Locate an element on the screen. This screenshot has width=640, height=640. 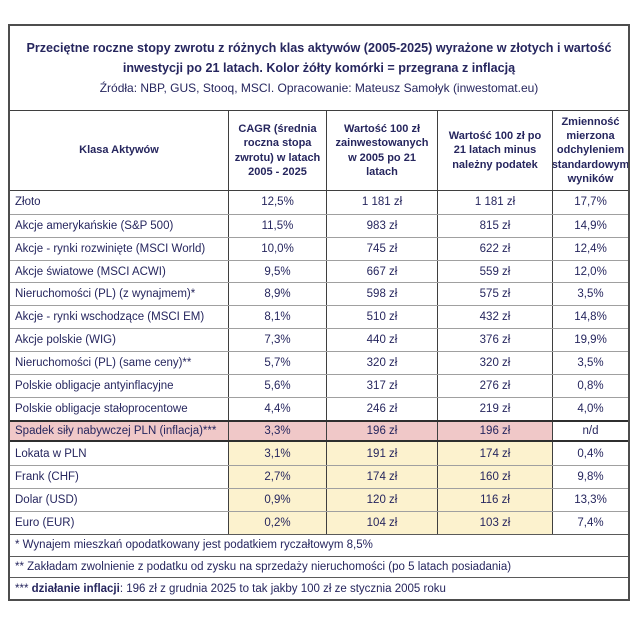
cell-cagr: 5,7% is located at coordinates (277, 363).